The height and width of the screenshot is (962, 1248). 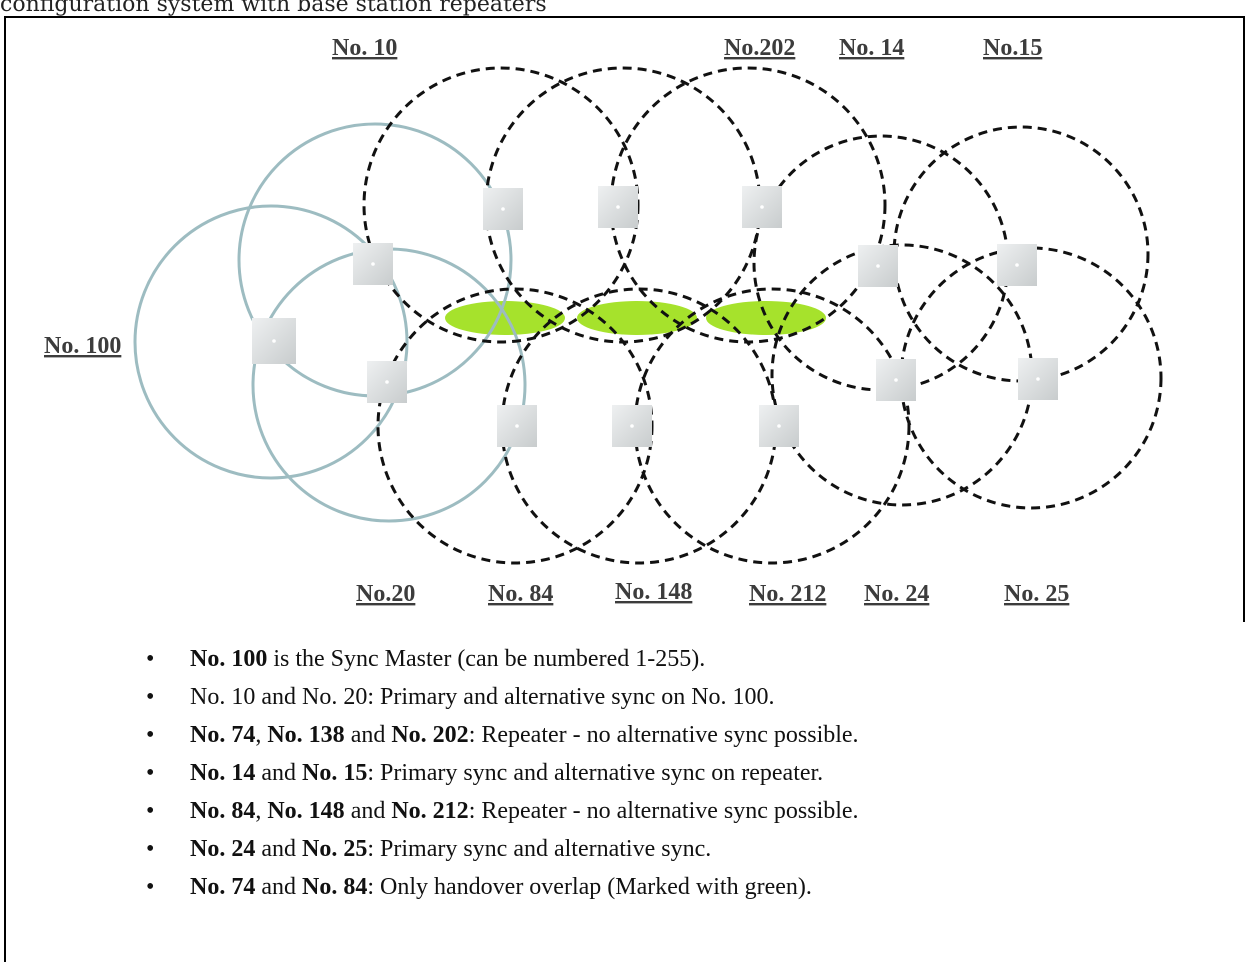 I want to click on list-item-bold: No. 24, so click(x=223, y=849).